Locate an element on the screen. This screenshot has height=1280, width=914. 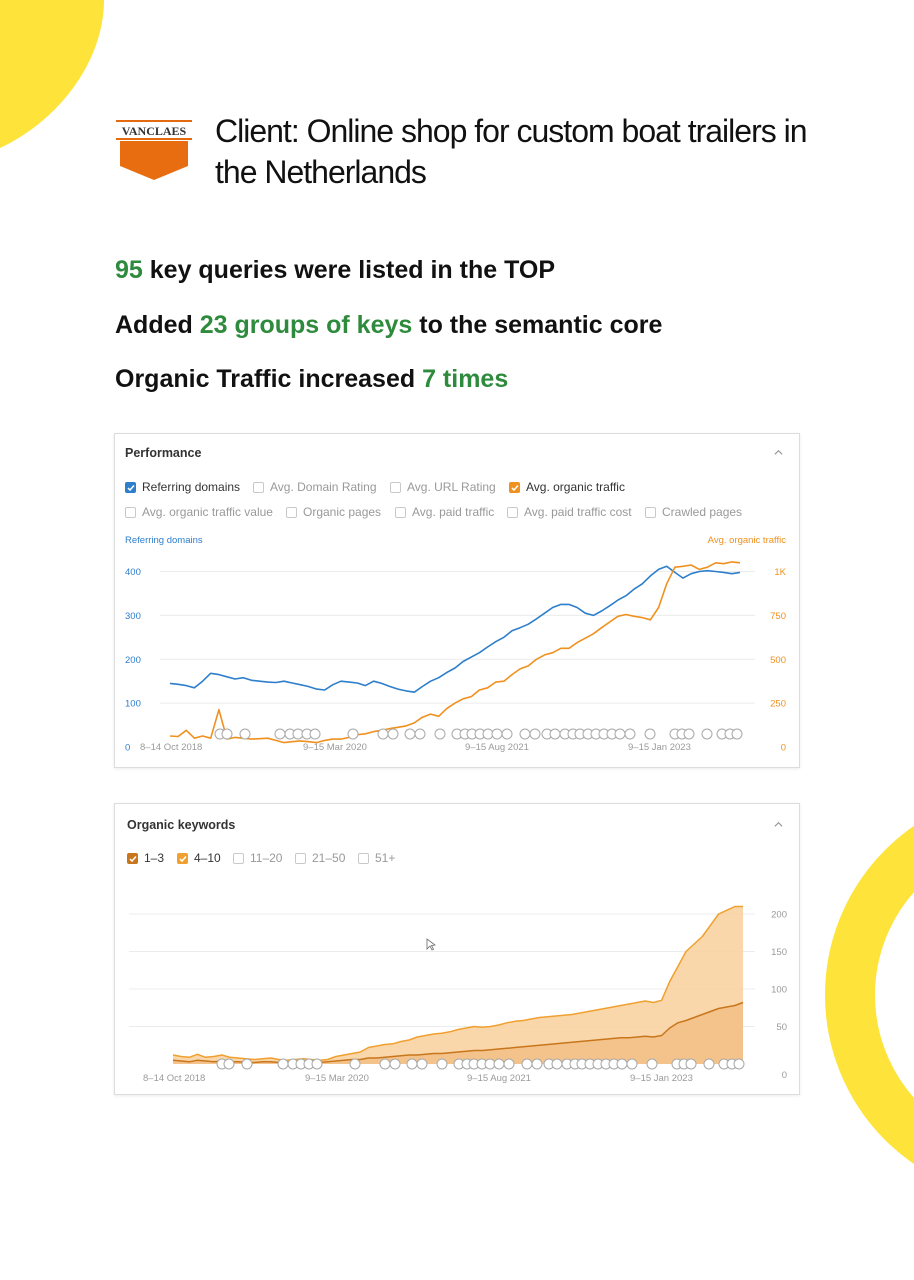
filter-1-3: 1–3 is located at coordinates (145, 858).